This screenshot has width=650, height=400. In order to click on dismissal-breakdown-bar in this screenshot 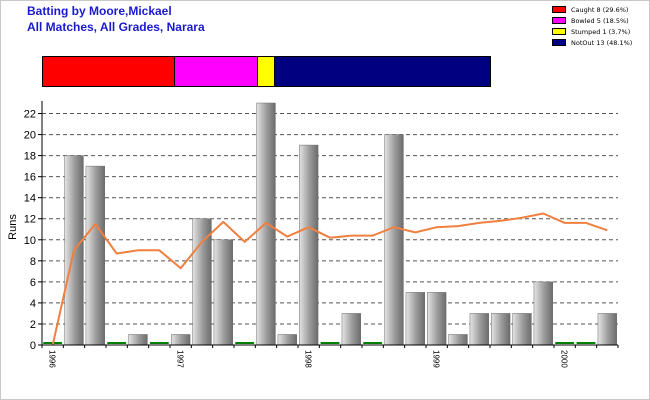, I will do `click(266, 71)`.